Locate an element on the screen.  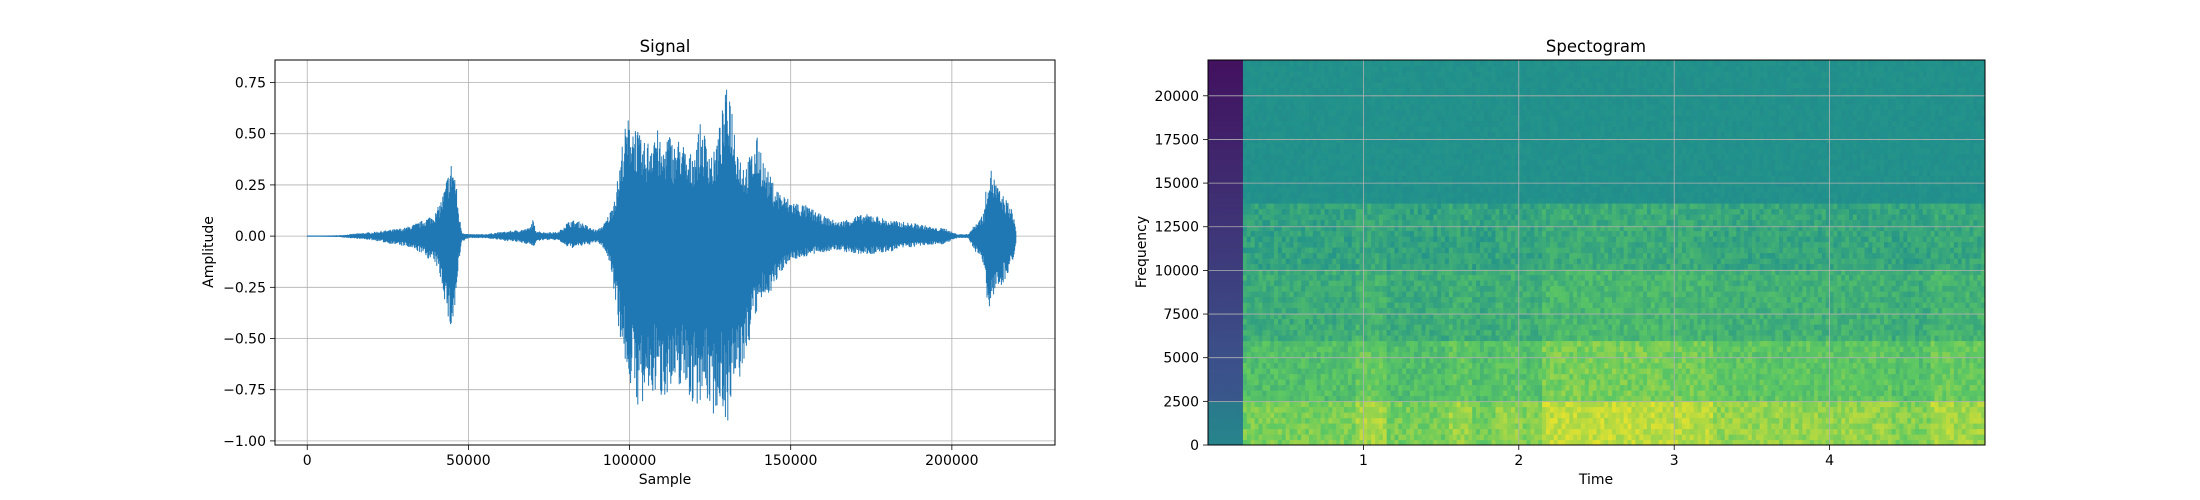
signal-y-tick-label: −0.75 is located at coordinates (244, 391).